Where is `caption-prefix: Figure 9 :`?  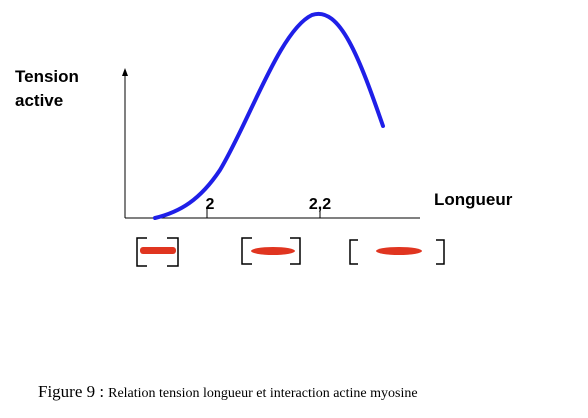 caption-prefix: Figure 9 : is located at coordinates (71, 391).